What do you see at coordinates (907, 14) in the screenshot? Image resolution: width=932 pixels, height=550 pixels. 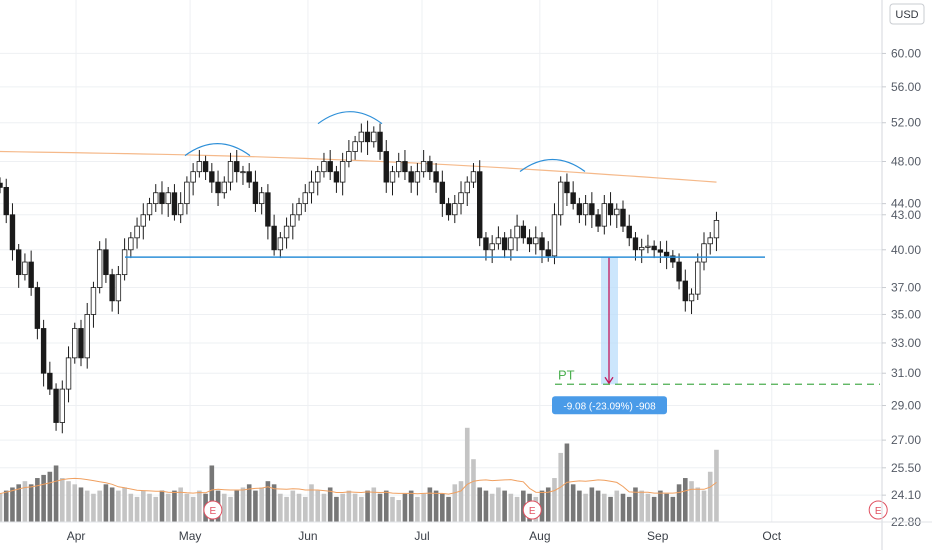 I see `currency-badge: USD` at bounding box center [907, 14].